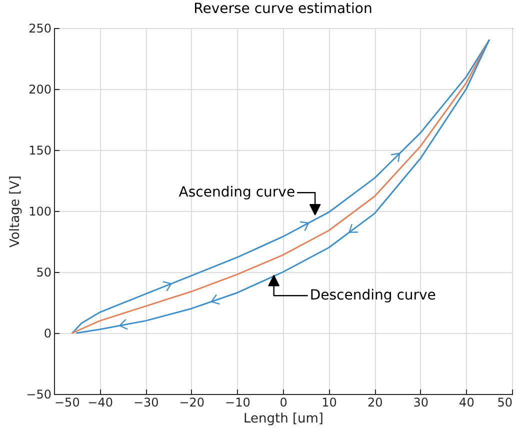 The width and height of the screenshot is (526, 442). Describe the element at coordinates (16, 212) in the screenshot. I see `y-axis-title: Voltage [V]` at that location.